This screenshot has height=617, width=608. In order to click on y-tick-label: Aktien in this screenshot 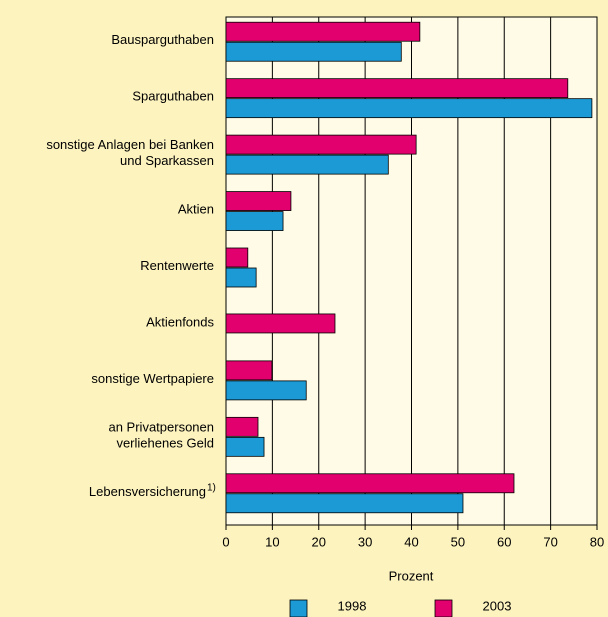, I will do `click(196, 209)`.